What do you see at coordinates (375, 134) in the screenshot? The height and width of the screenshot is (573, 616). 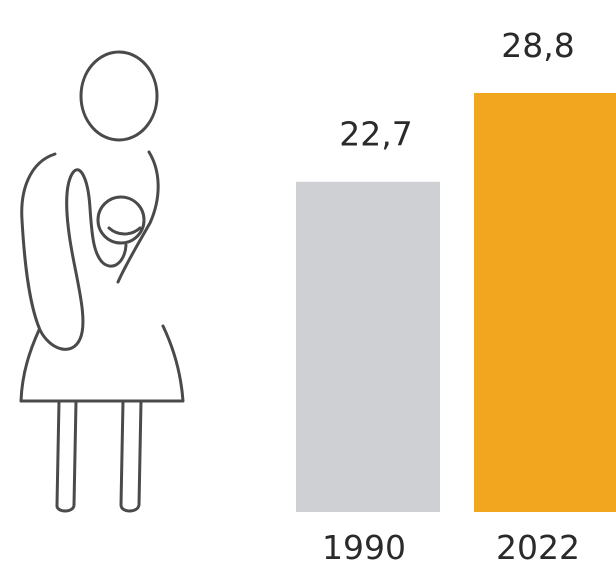 I see `data-label-1990: 22,7` at bounding box center [375, 134].